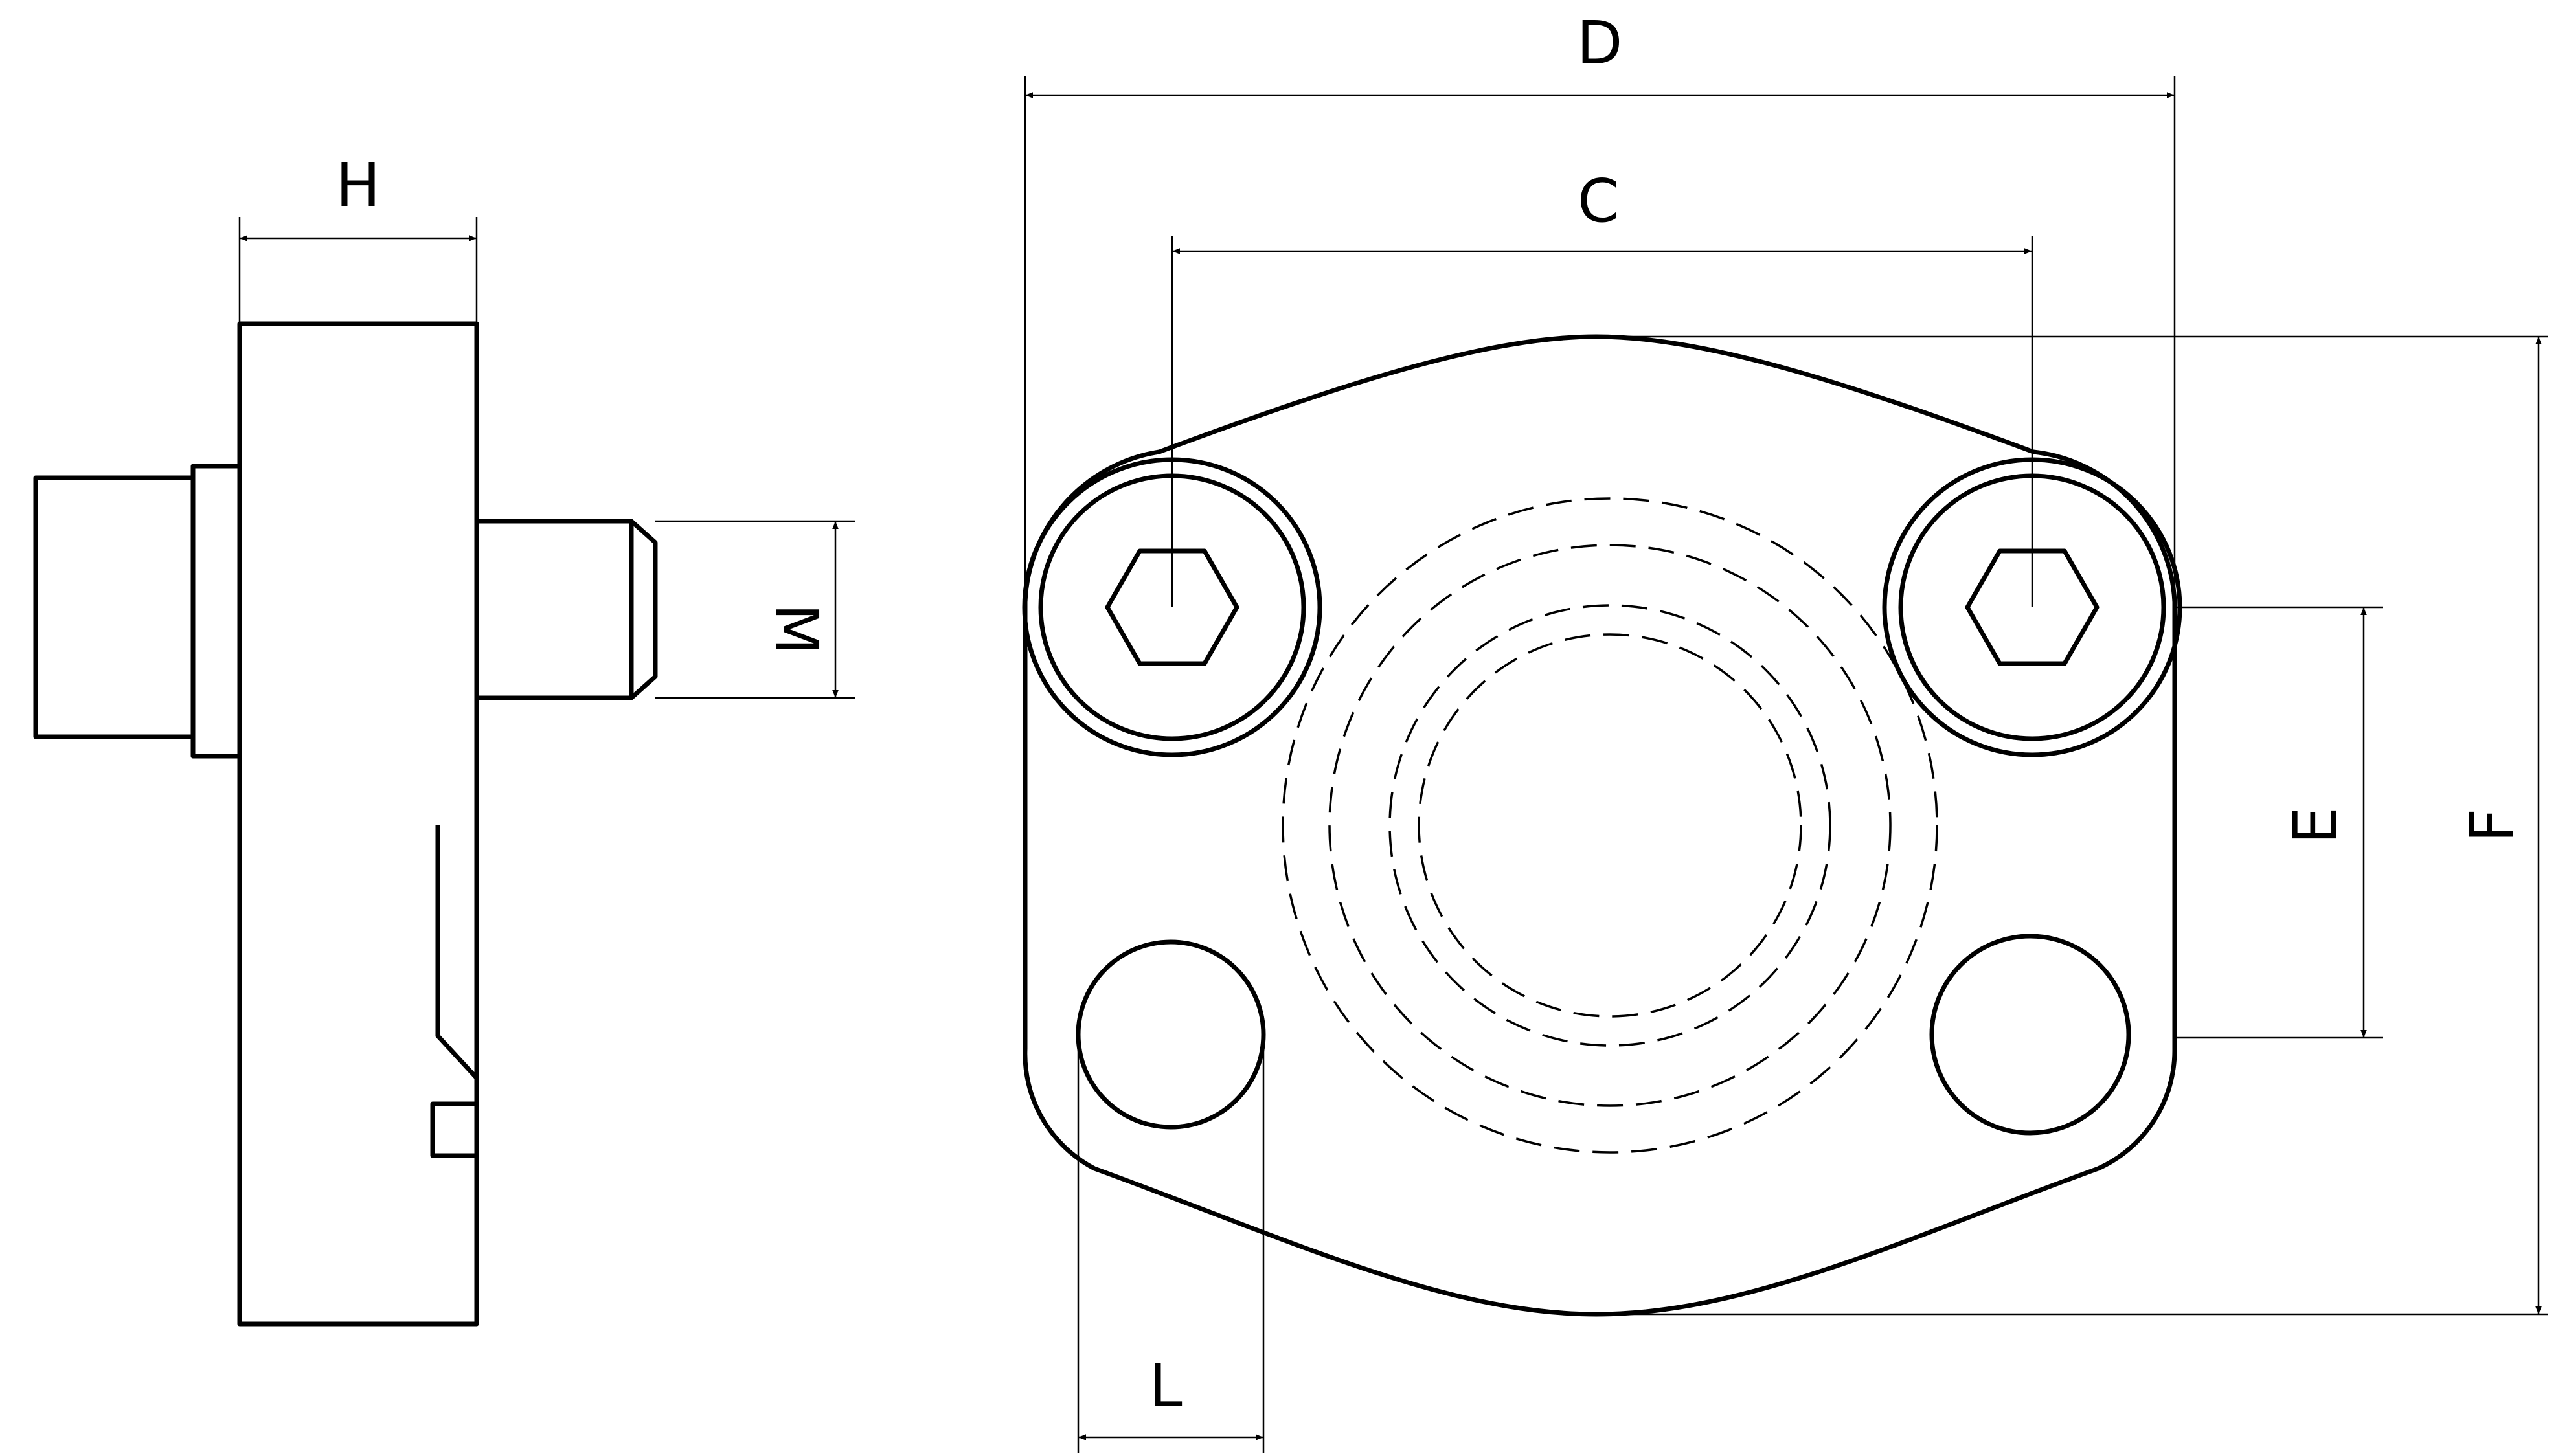 The height and width of the screenshot is (1456, 2558). What do you see at coordinates (2316, 826) in the screenshot?
I see `dim-label-e: E` at bounding box center [2316, 826].